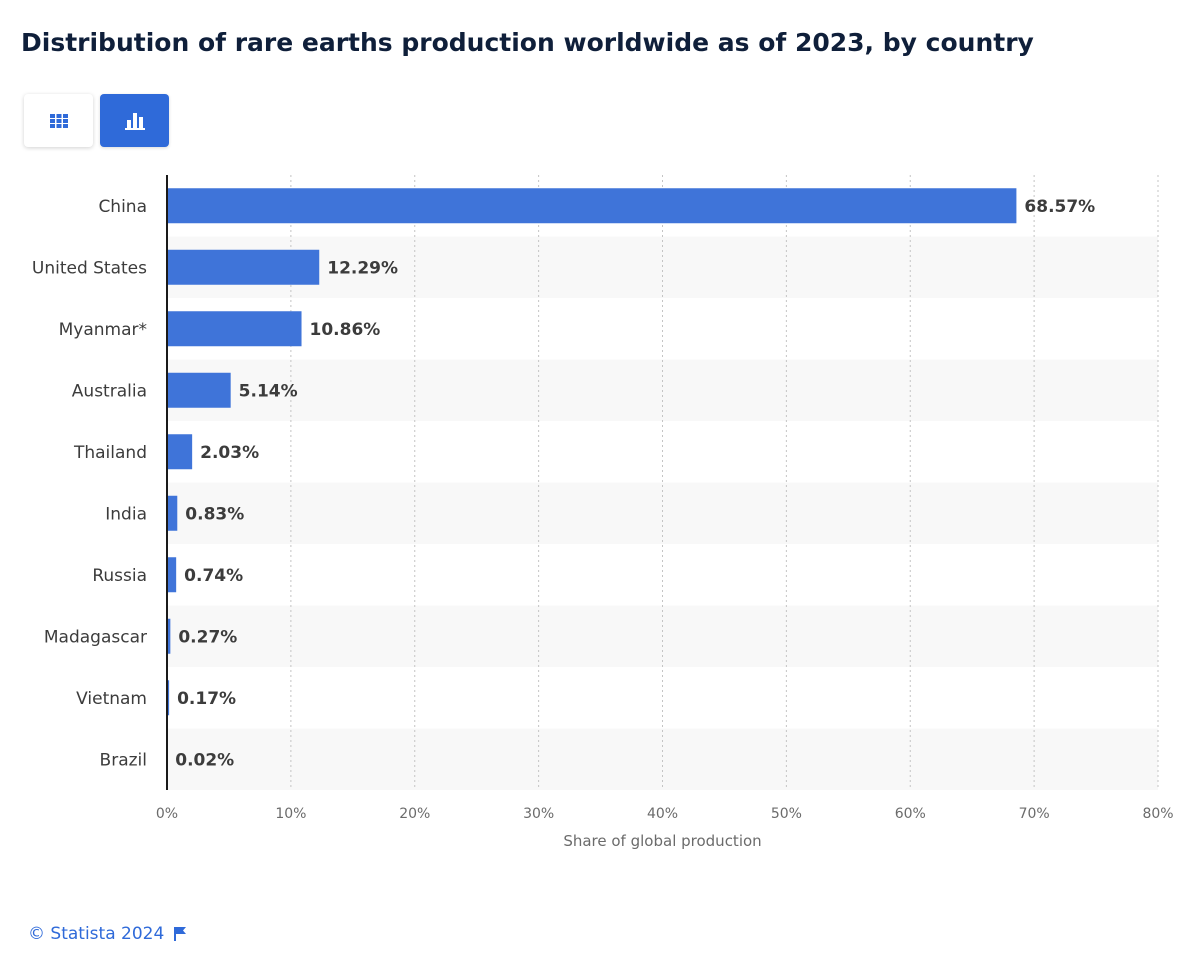 The height and width of the screenshot is (973, 1200). What do you see at coordinates (268, 391) in the screenshot?
I see `value-label: 5.14%` at bounding box center [268, 391].